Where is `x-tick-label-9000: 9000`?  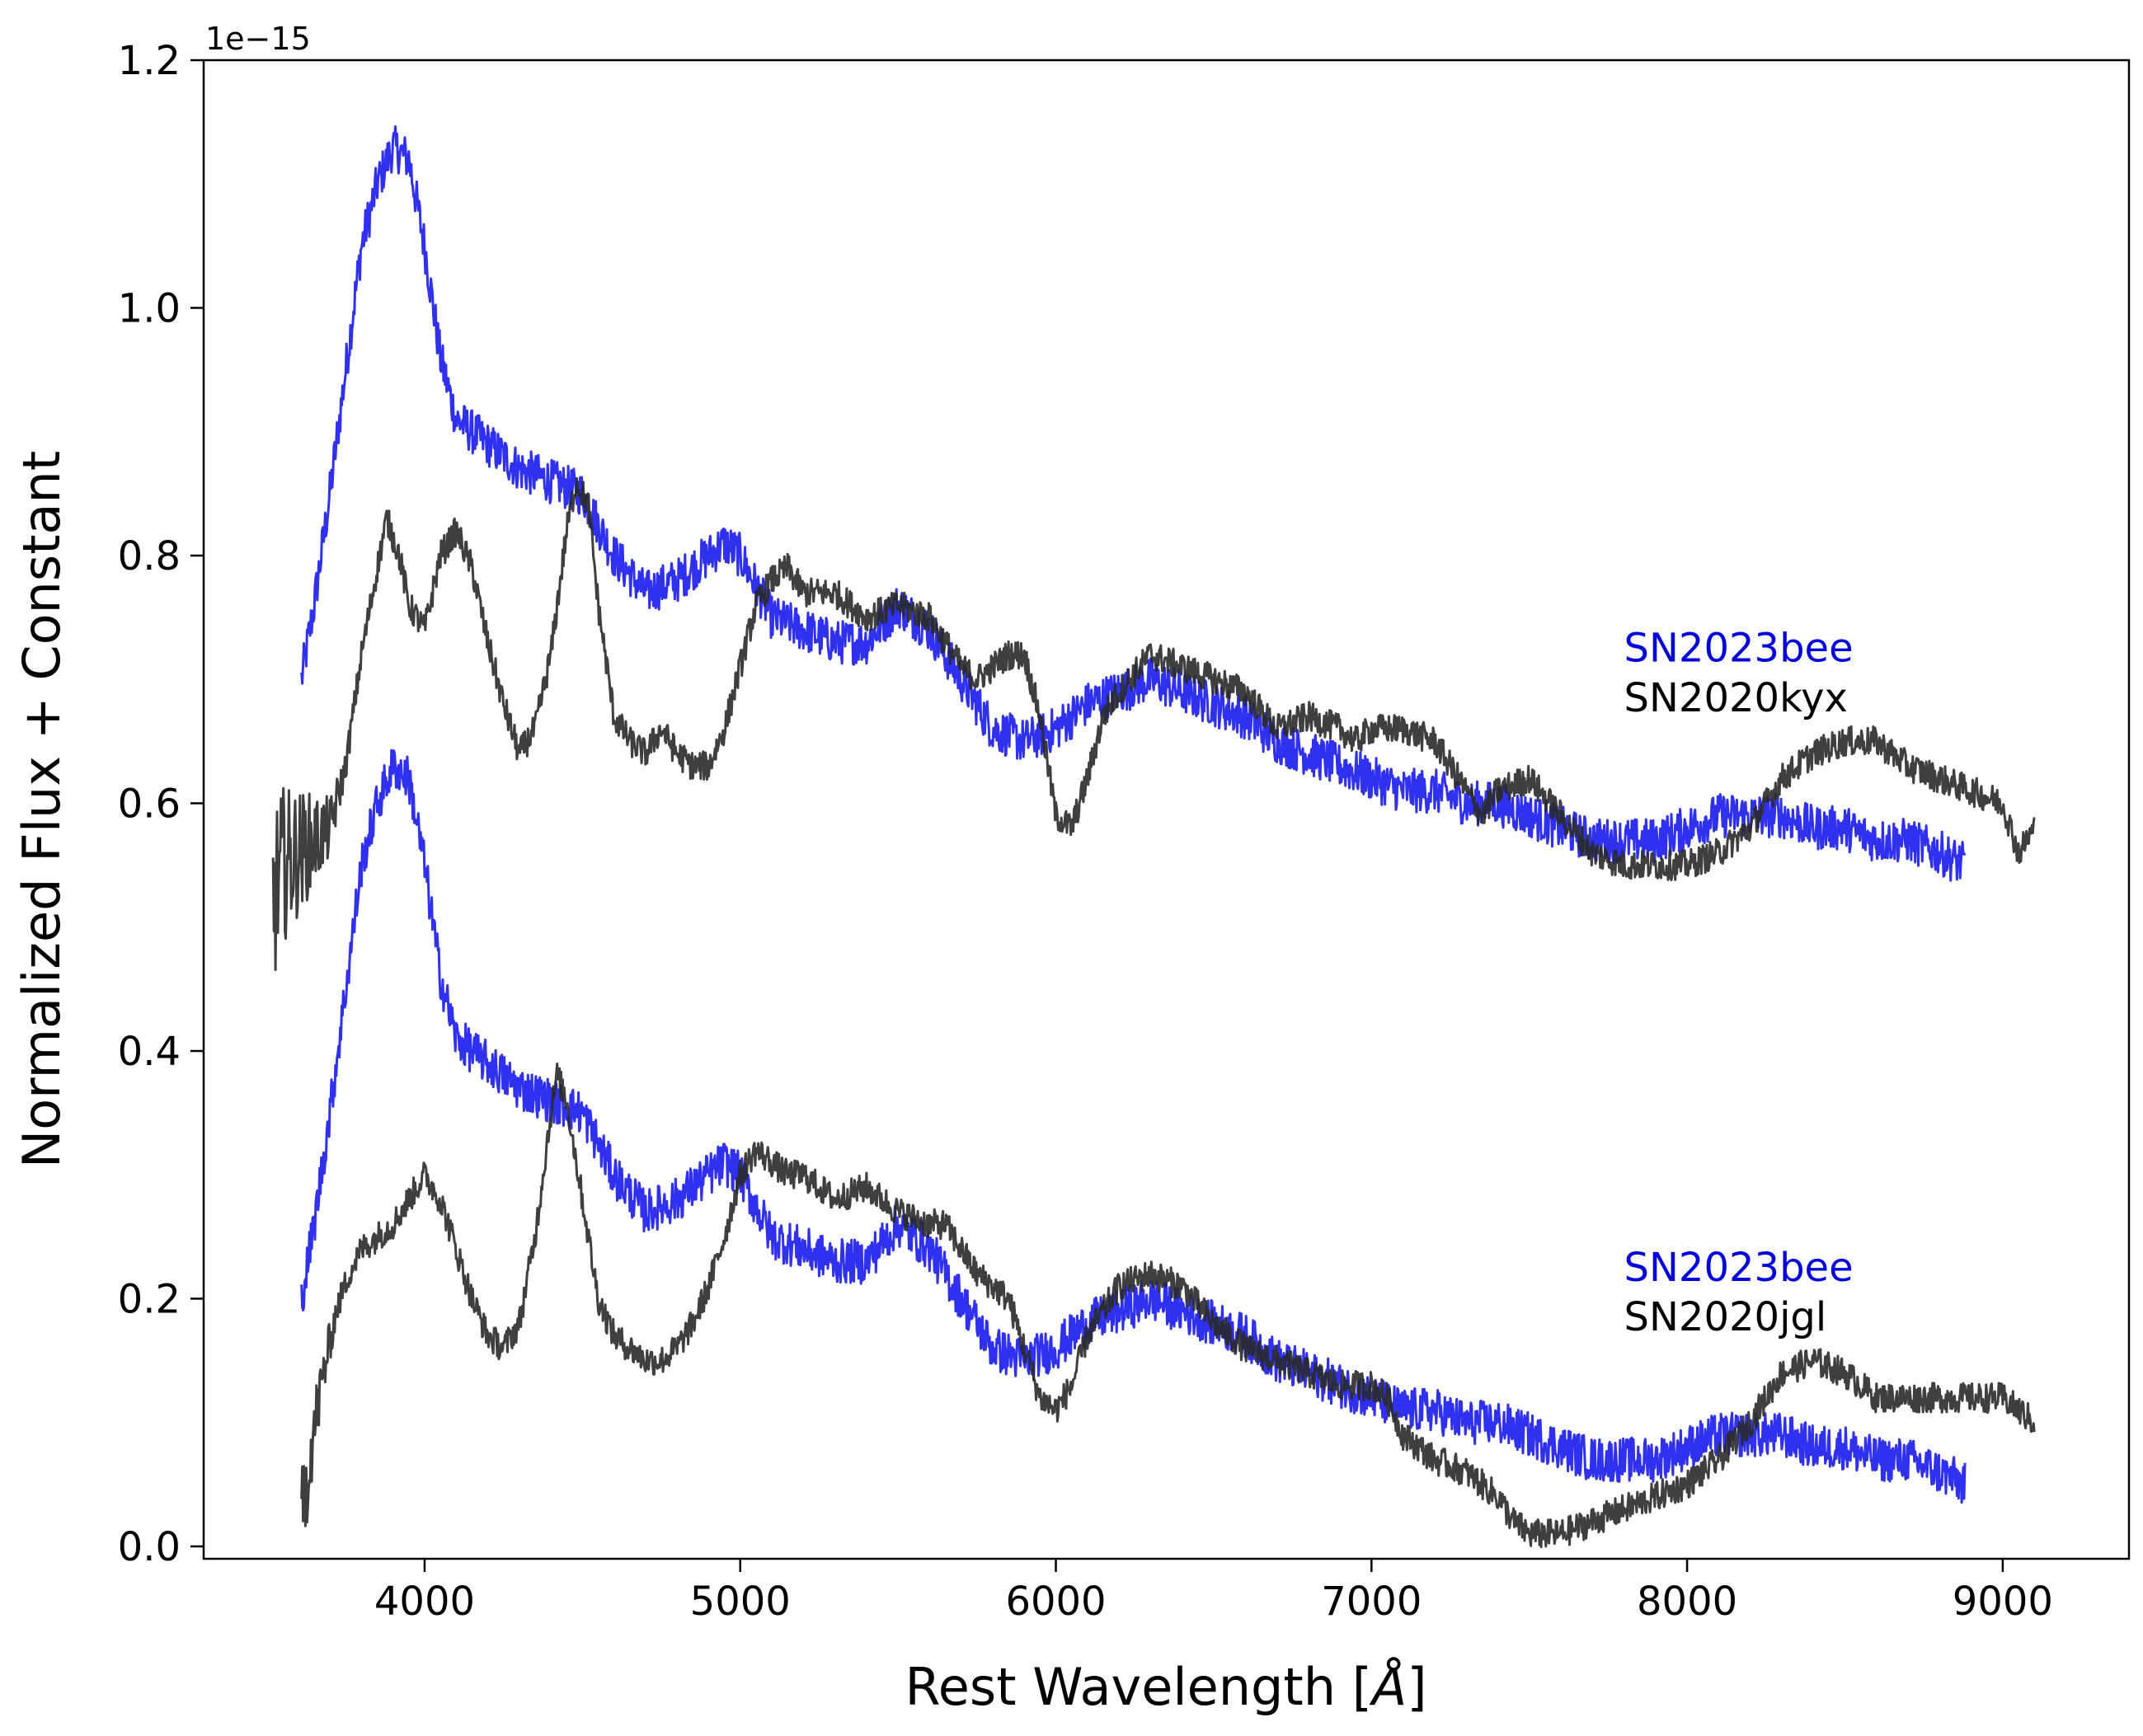 x-tick-label-9000: 9000 is located at coordinates (2003, 1602).